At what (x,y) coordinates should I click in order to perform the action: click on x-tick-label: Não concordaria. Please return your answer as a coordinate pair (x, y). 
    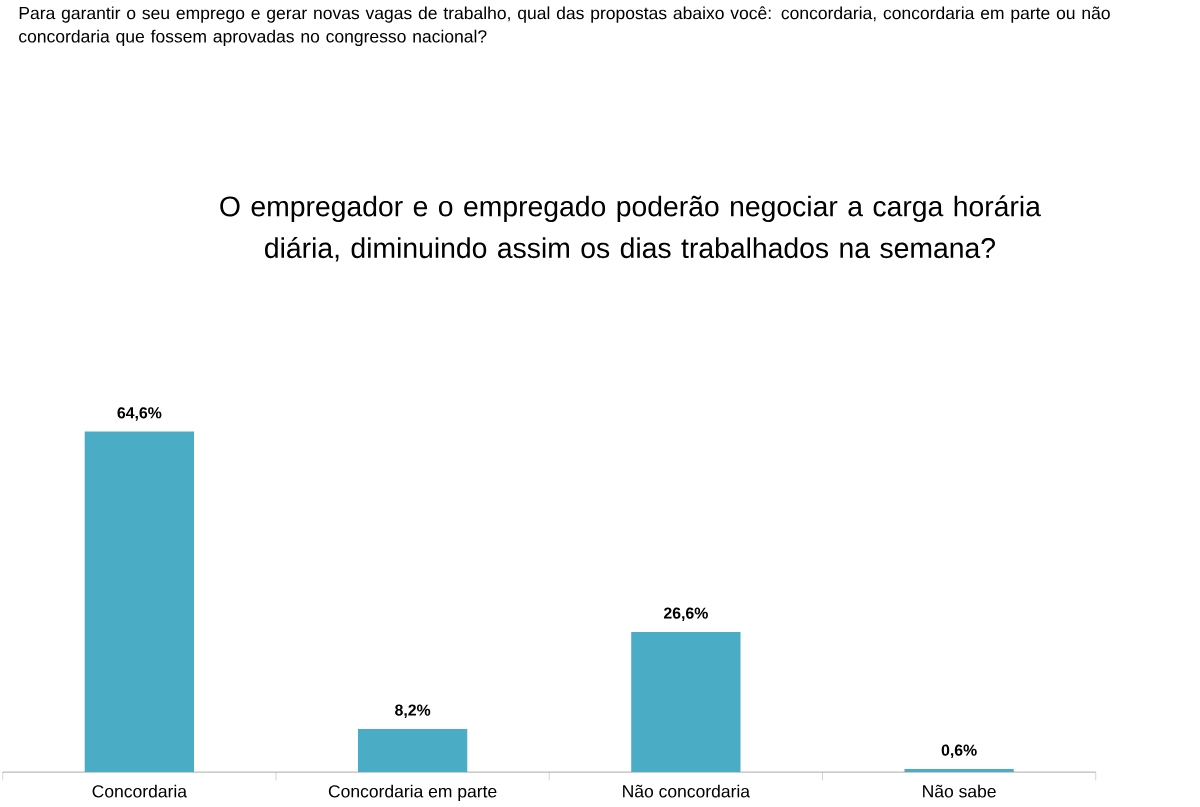
    Looking at the image, I should click on (687, 791).